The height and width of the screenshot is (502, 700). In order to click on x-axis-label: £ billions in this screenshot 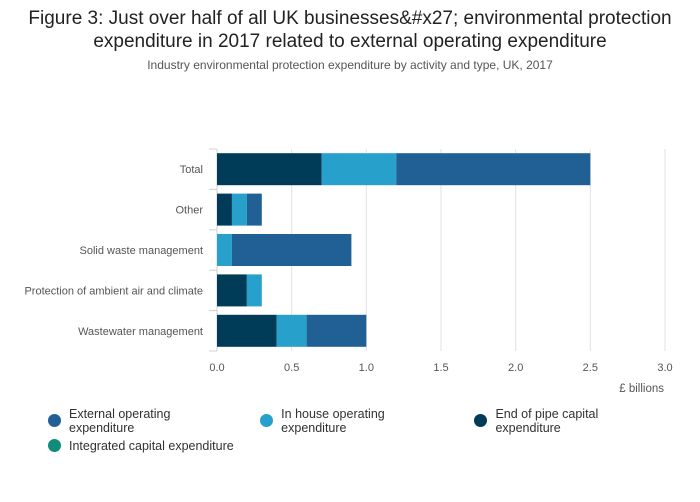, I will do `click(641, 389)`.